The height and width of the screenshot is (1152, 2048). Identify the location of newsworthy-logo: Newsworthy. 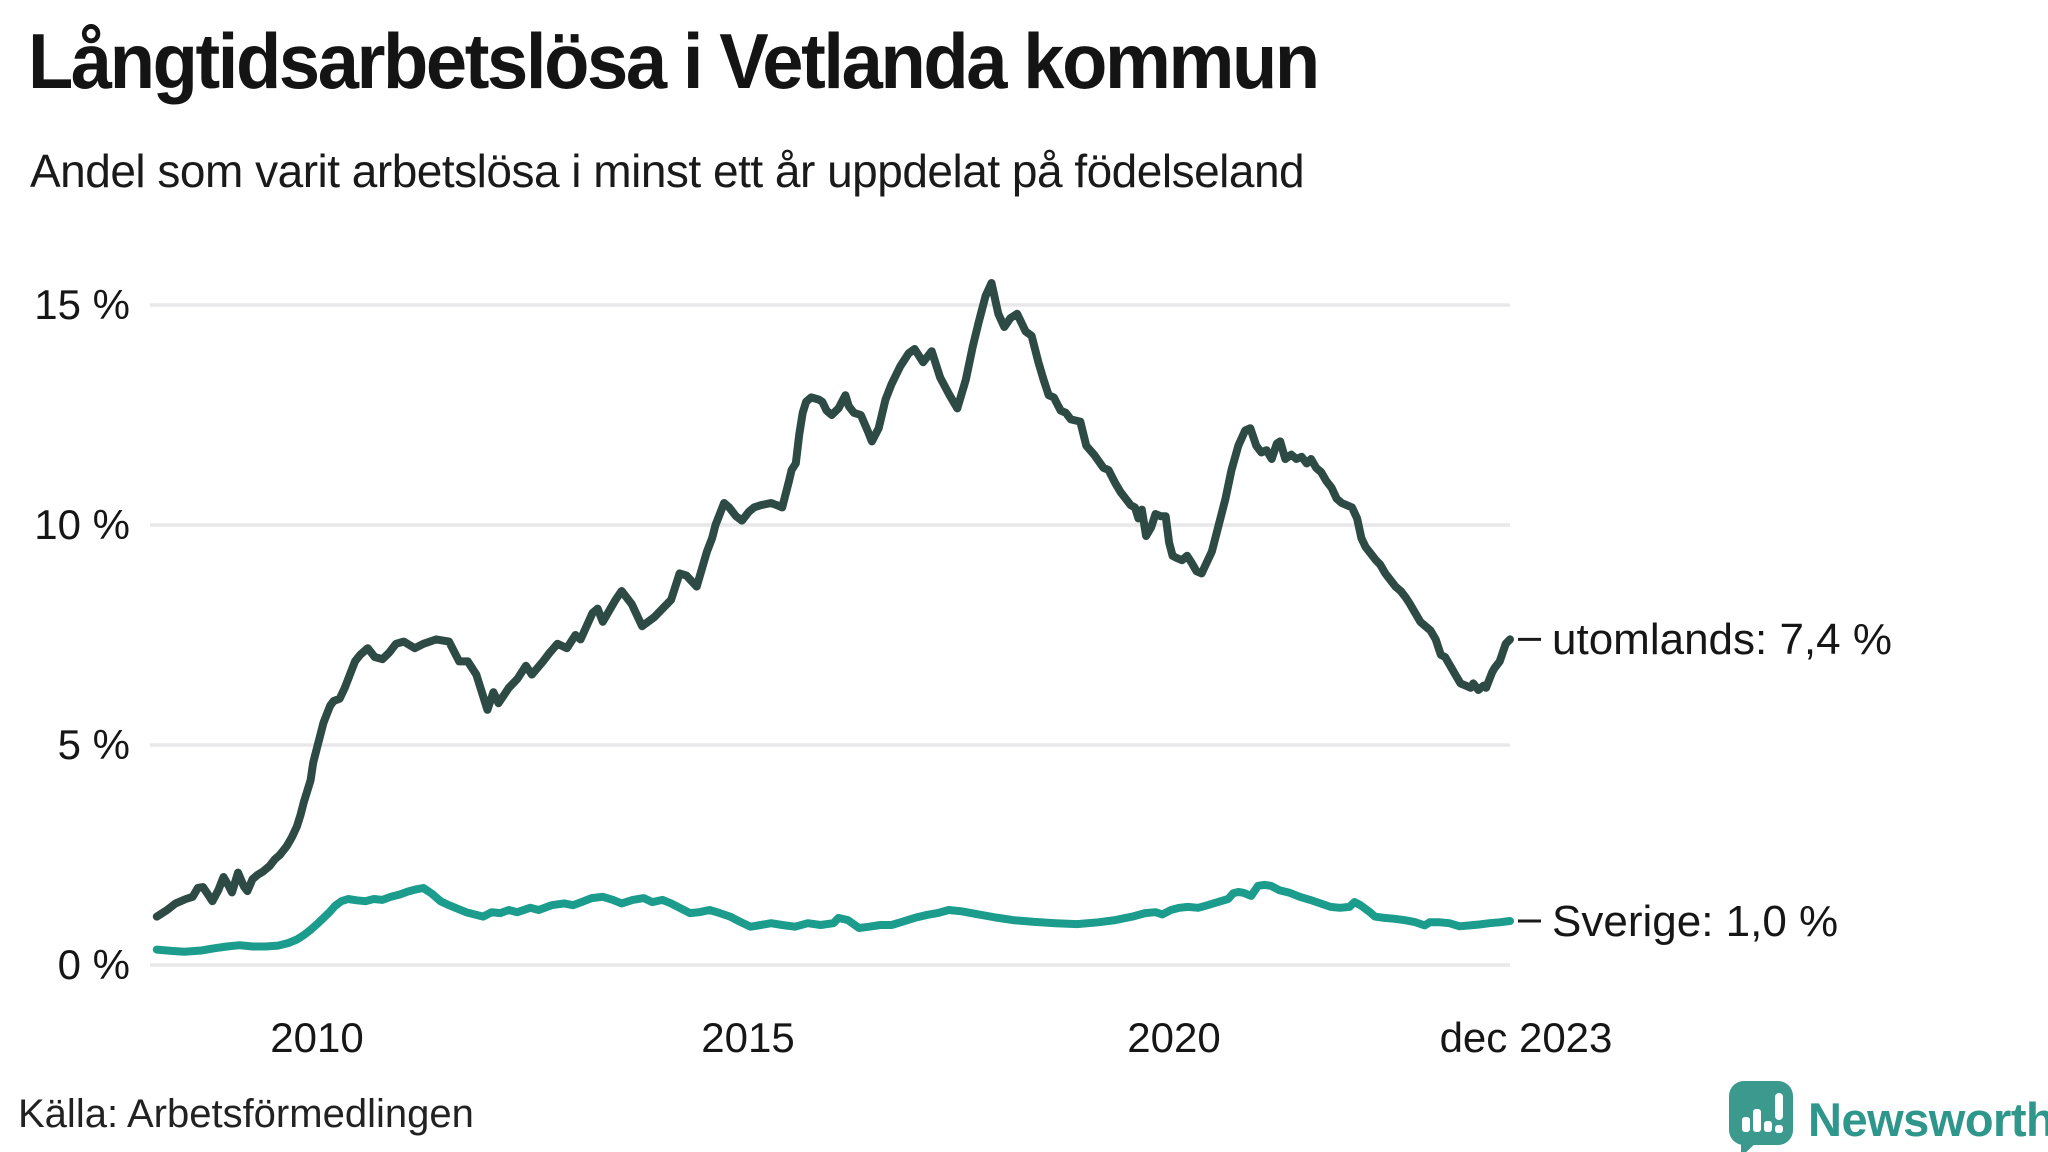
(1888, 1116).